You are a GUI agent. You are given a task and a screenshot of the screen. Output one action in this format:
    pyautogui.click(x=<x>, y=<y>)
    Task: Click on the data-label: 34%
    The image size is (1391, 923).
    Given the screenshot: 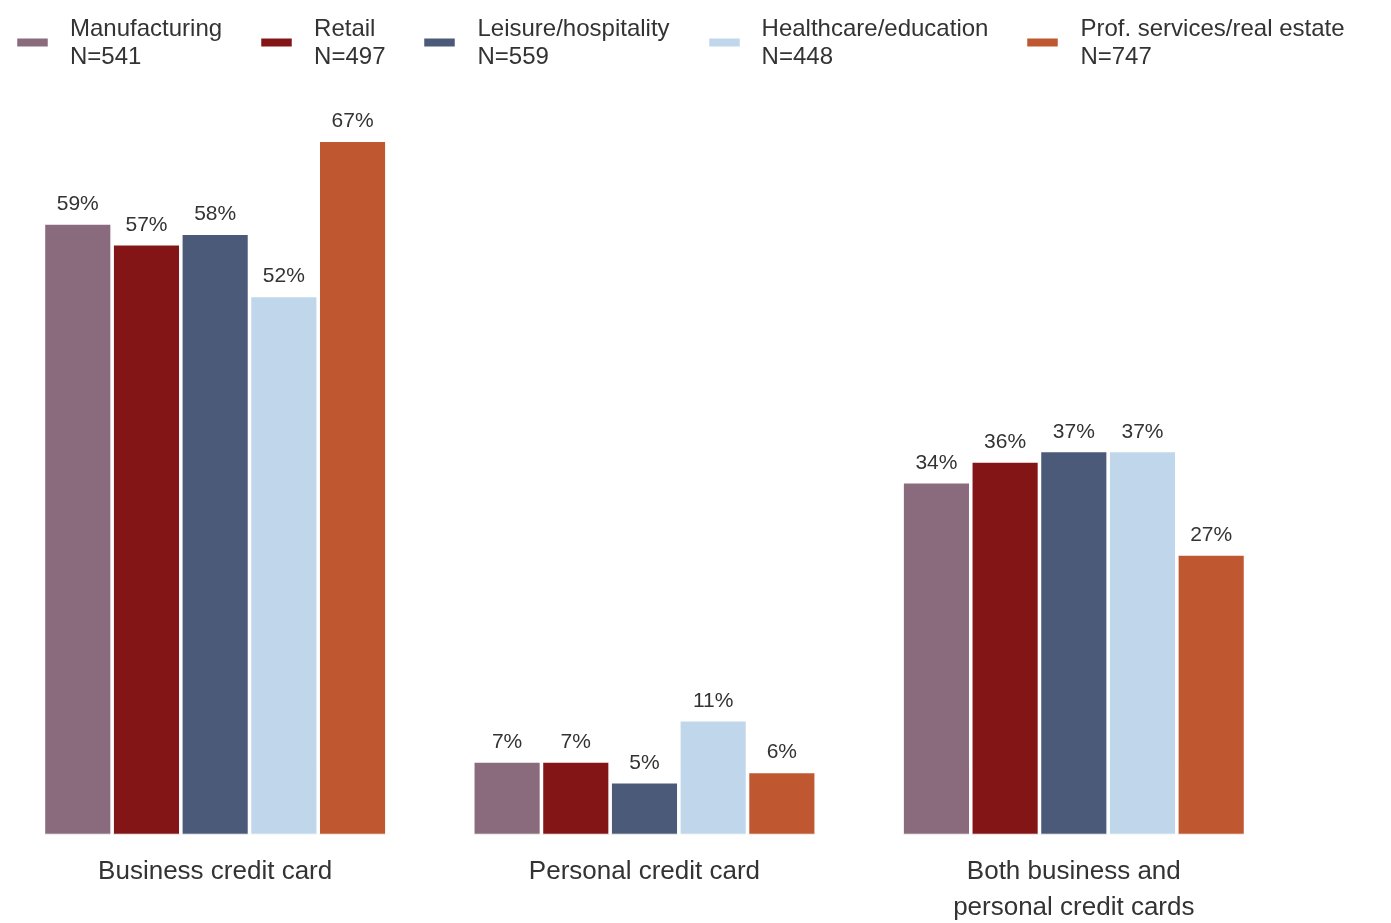 What is the action you would take?
    pyautogui.click(x=936, y=461)
    